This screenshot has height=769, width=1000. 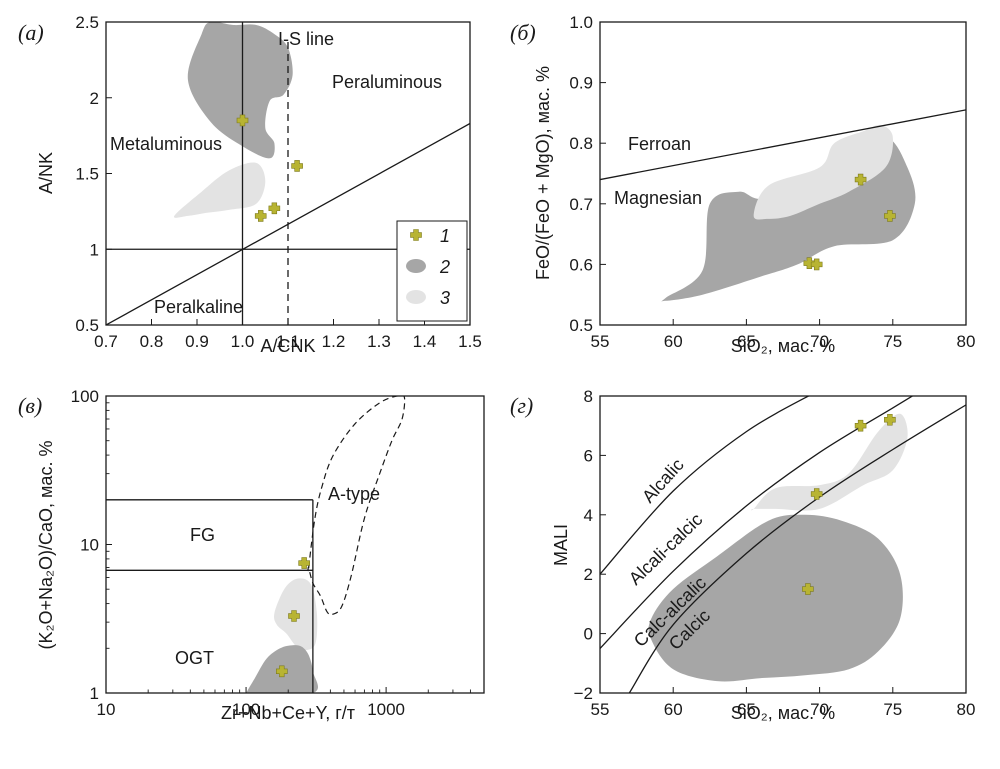 What do you see at coordinates (892, 341) in the screenshot?
I see `pb-xtick-label: 75` at bounding box center [892, 341].